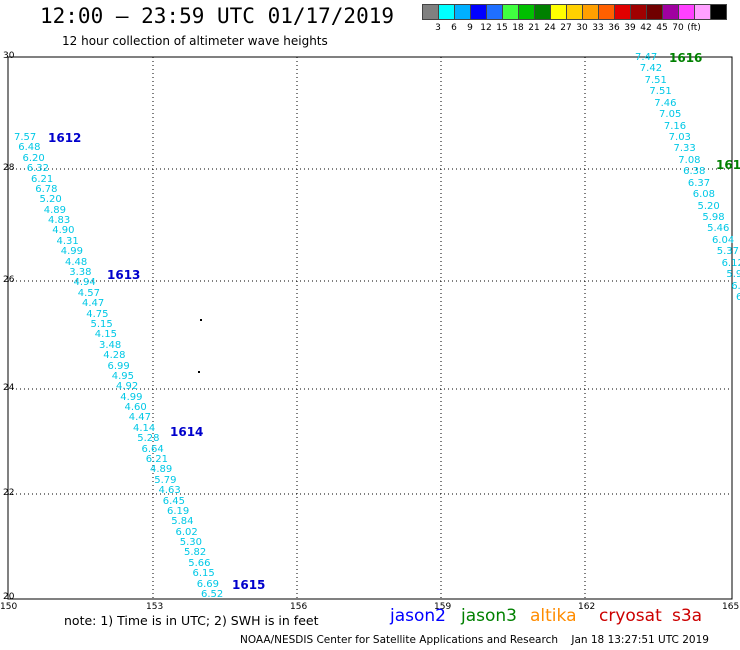 Image resolution: width=740 pixels, height=650 pixels. What do you see at coordinates (80, 273) in the screenshot?
I see `swh-value: 3.38` at bounding box center [80, 273].